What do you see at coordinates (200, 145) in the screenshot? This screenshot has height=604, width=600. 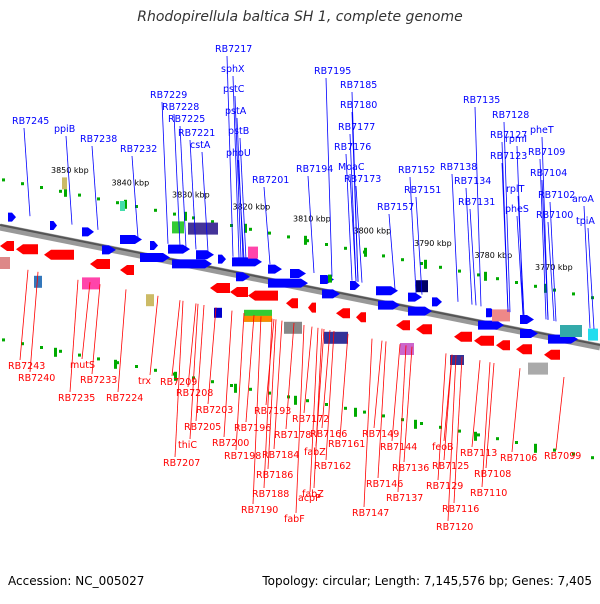 I see `forward-gene-label: cstA` at bounding box center [200, 145].